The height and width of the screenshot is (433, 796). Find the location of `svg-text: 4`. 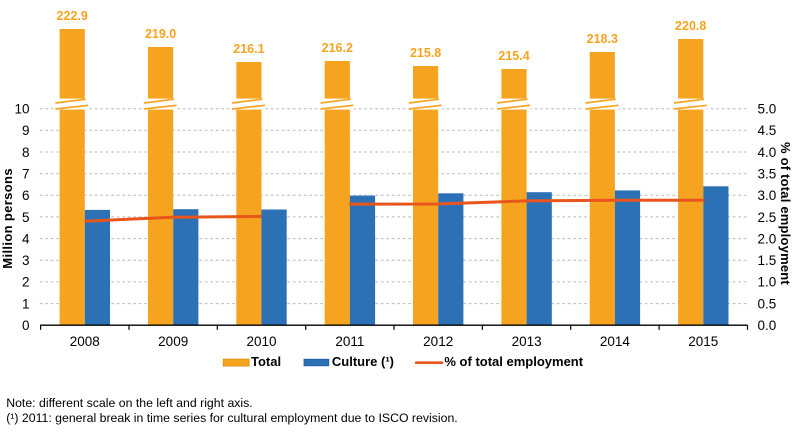

svg-text: 4 is located at coordinates (26, 238).